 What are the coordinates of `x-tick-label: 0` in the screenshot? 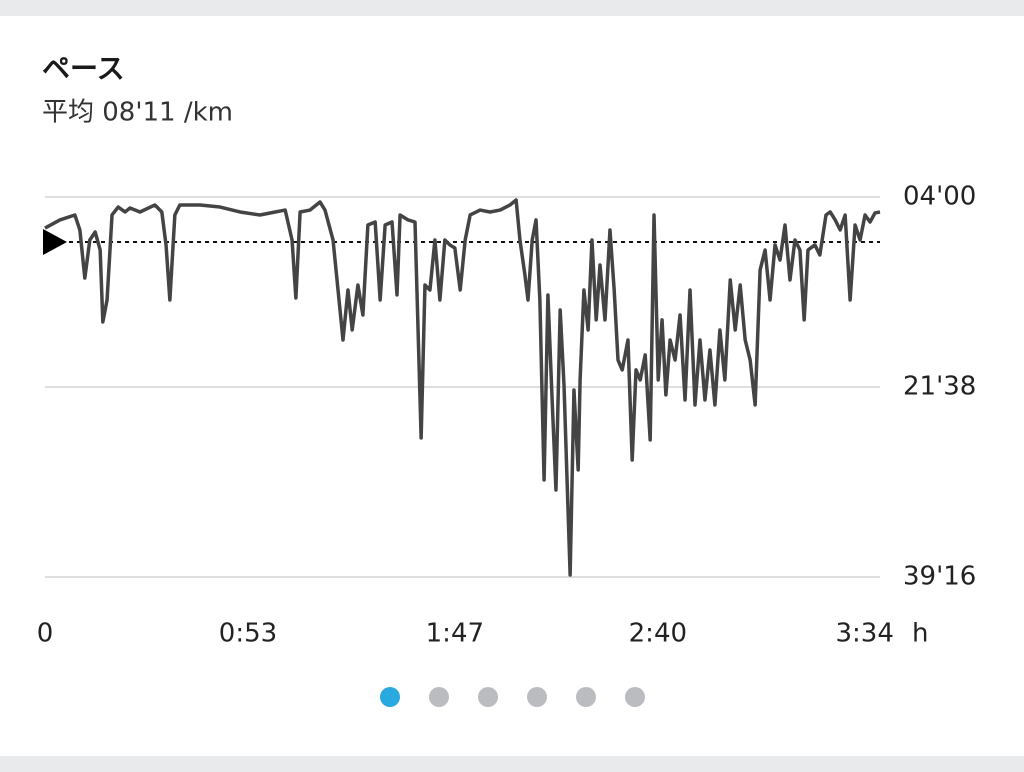 It's located at (45, 634).